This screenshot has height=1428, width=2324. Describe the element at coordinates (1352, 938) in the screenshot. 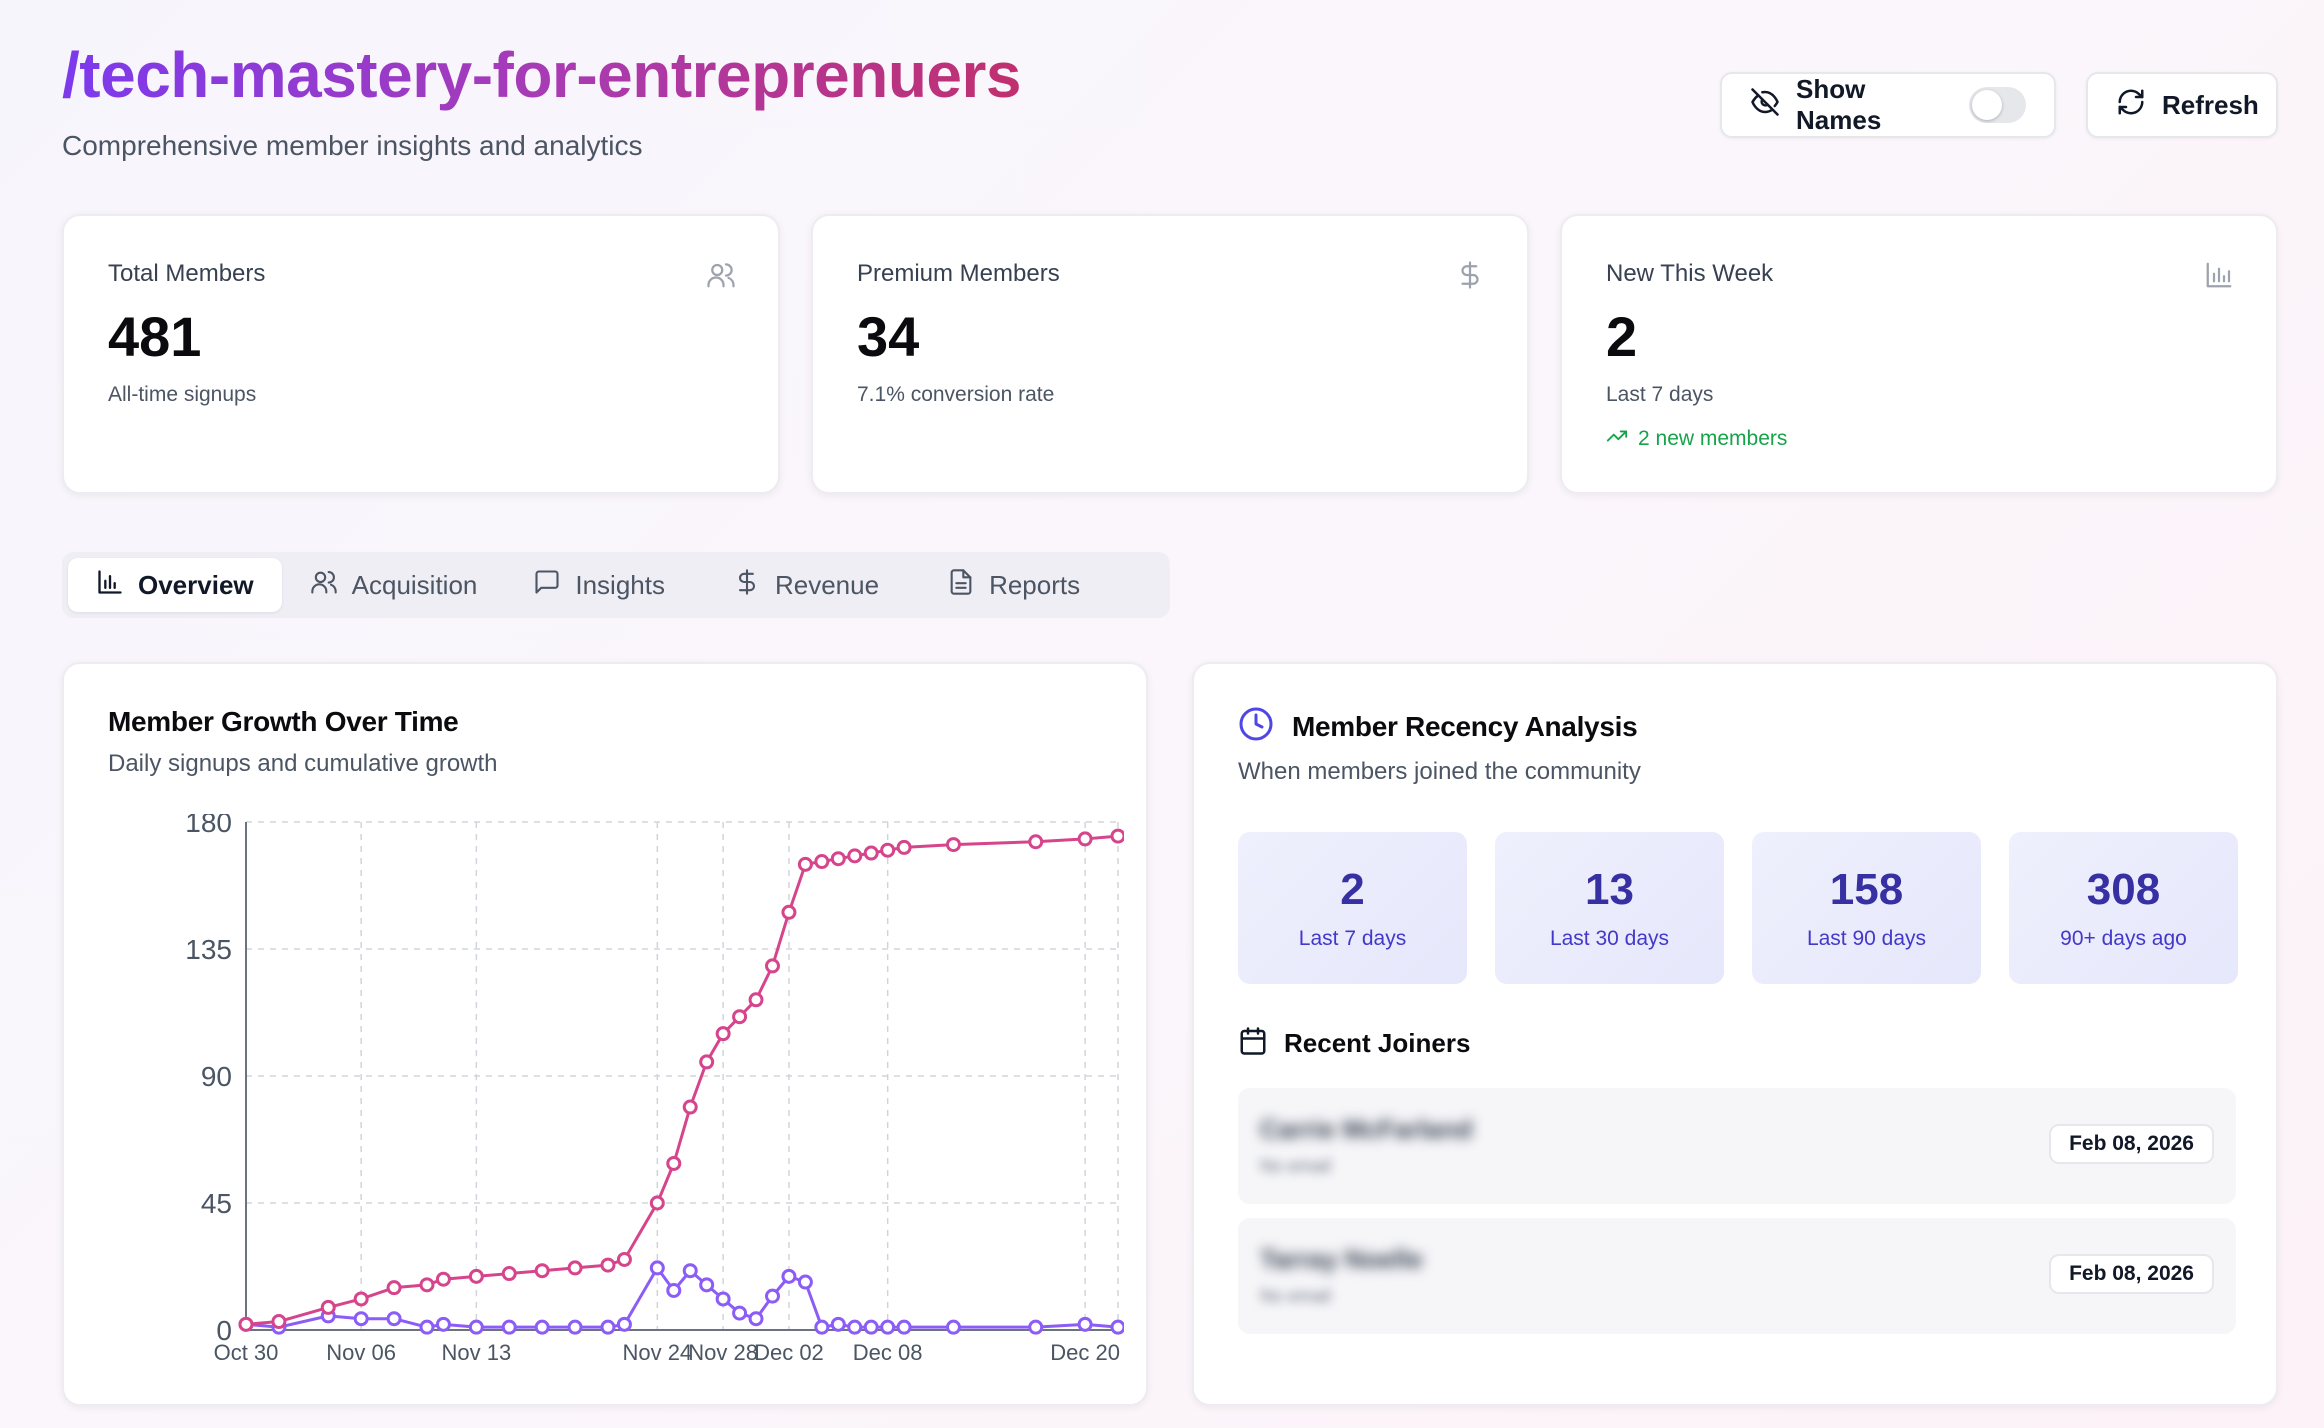

I see `tile-label: Last 7 days` at that location.